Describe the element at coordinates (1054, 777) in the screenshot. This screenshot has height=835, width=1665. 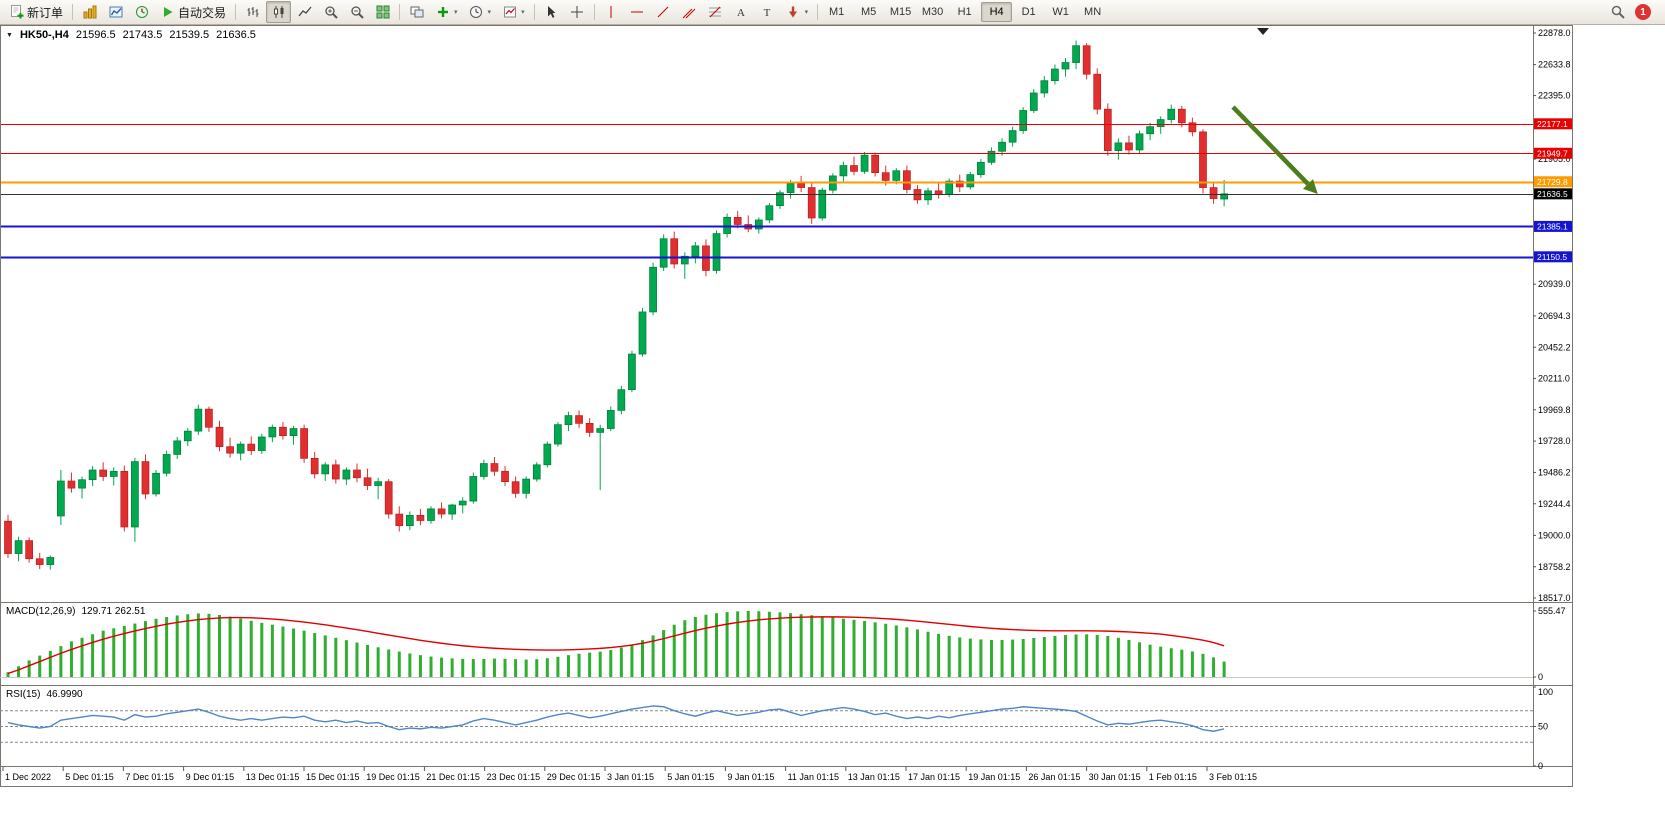
I see `svg-text: 26 Jan 01:15` at that location.